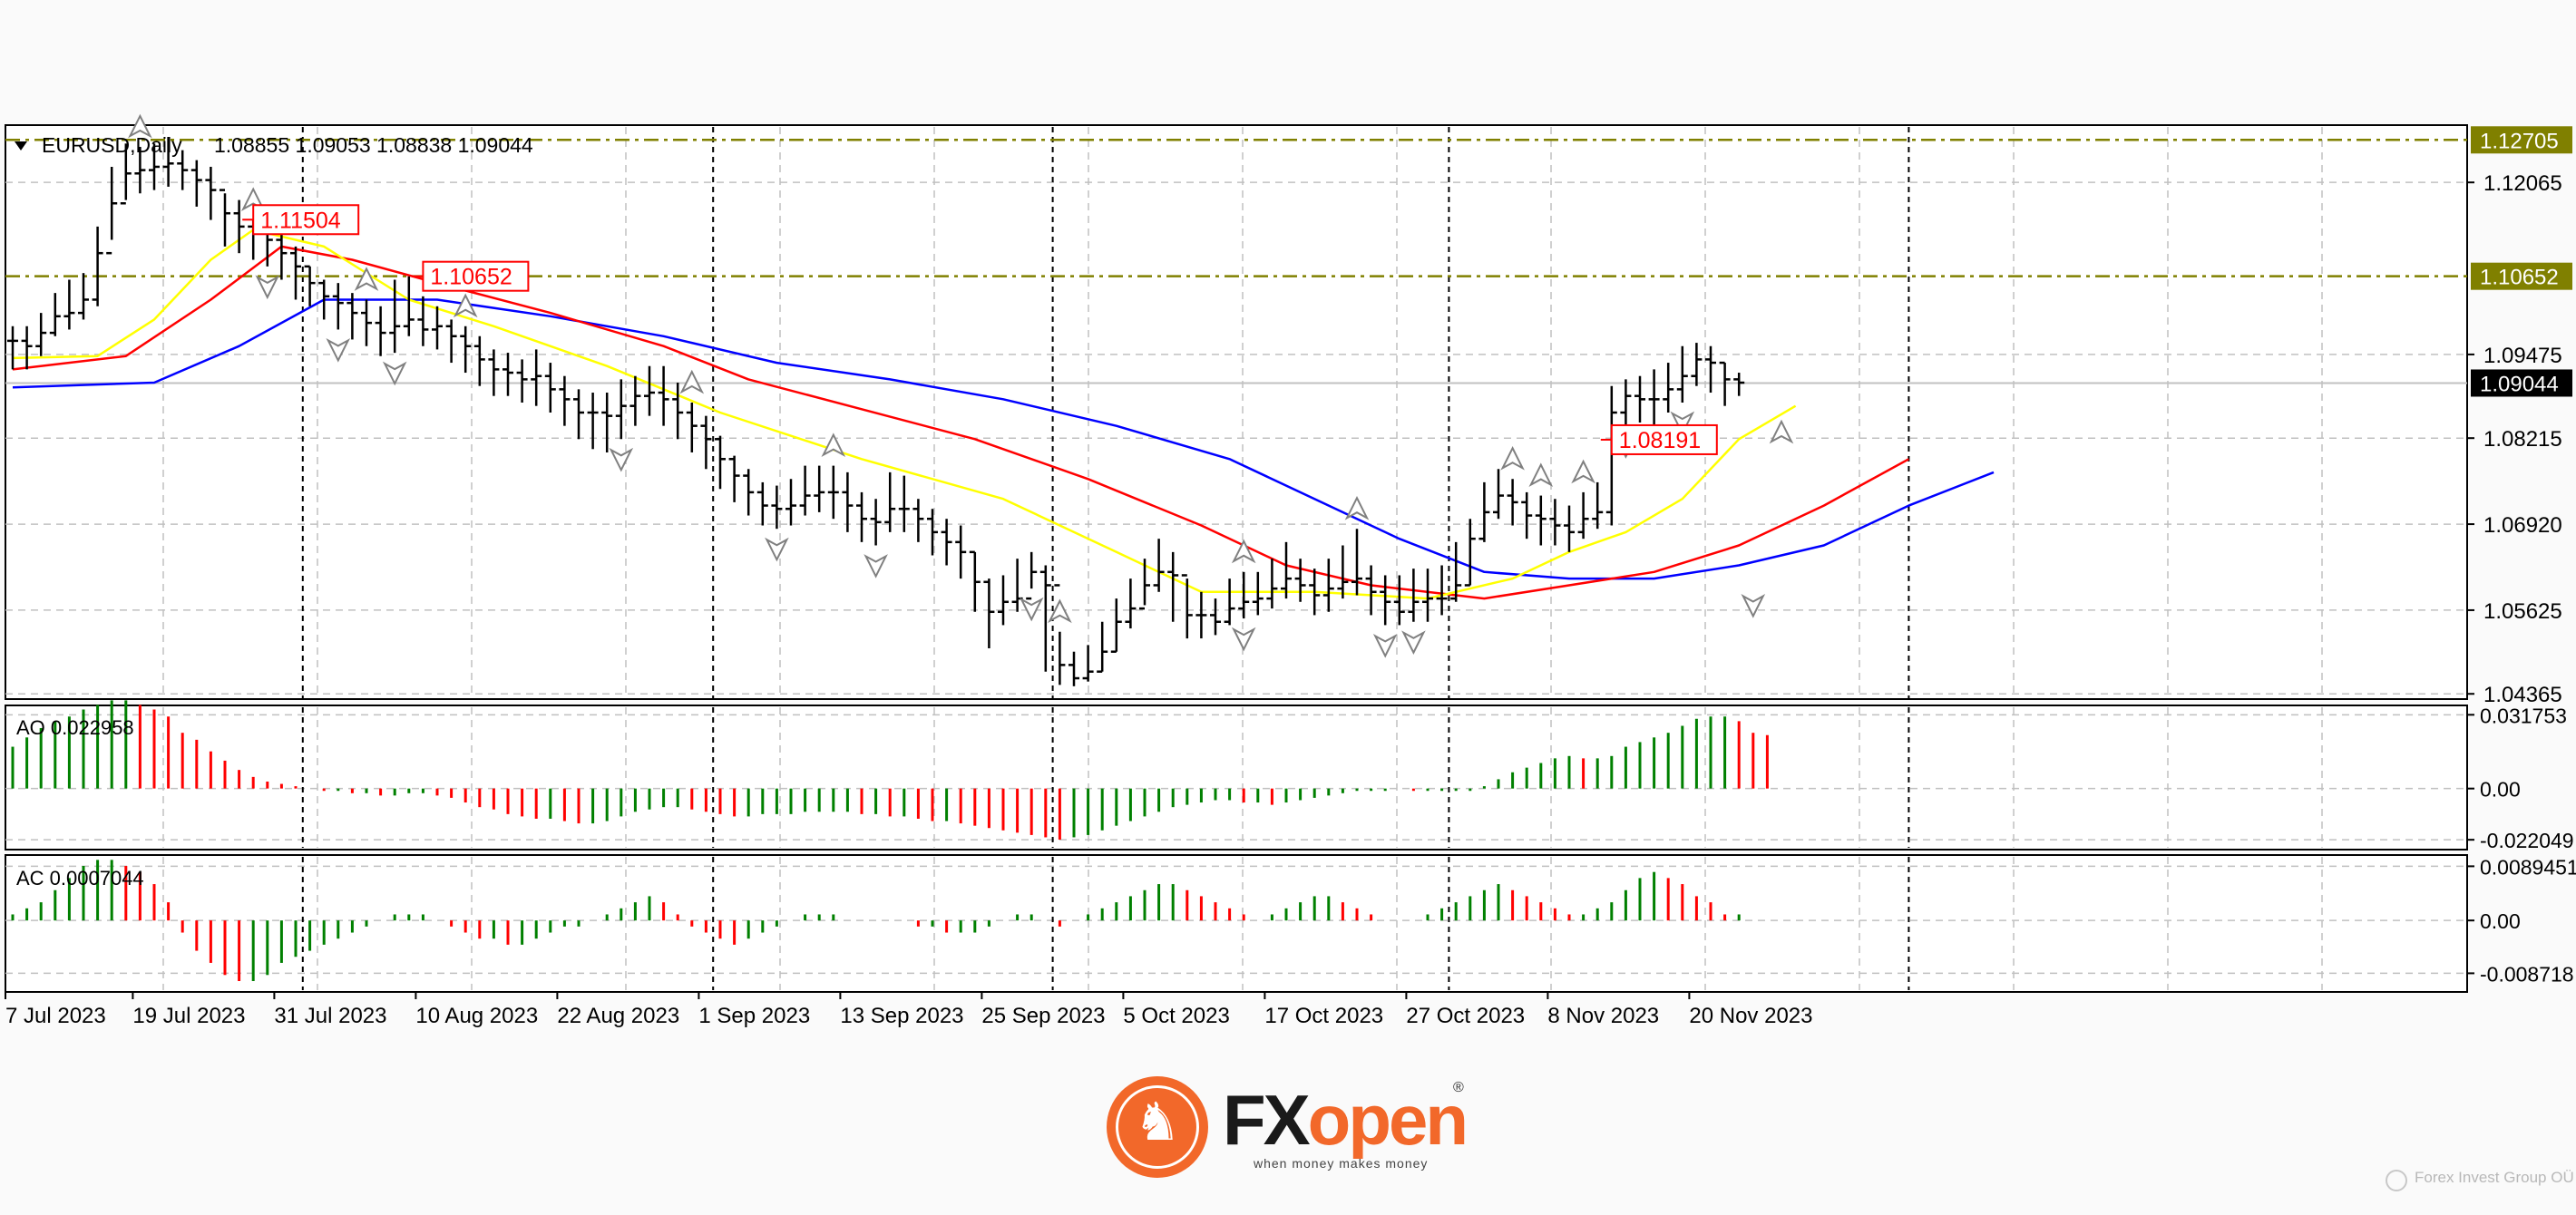 The width and height of the screenshot is (2576, 1215). Describe the element at coordinates (188, 1016) in the screenshot. I see `date-tick-label: 19 Jul 2023` at that location.